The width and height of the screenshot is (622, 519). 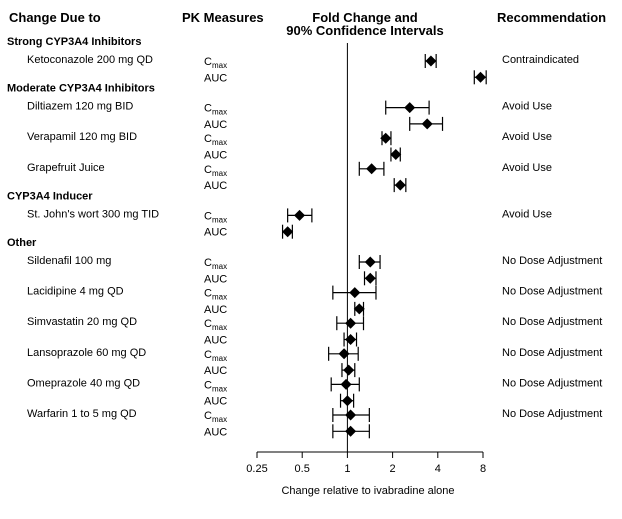 I want to click on drug-name: Sildenafil 100 mg, so click(x=69, y=261).